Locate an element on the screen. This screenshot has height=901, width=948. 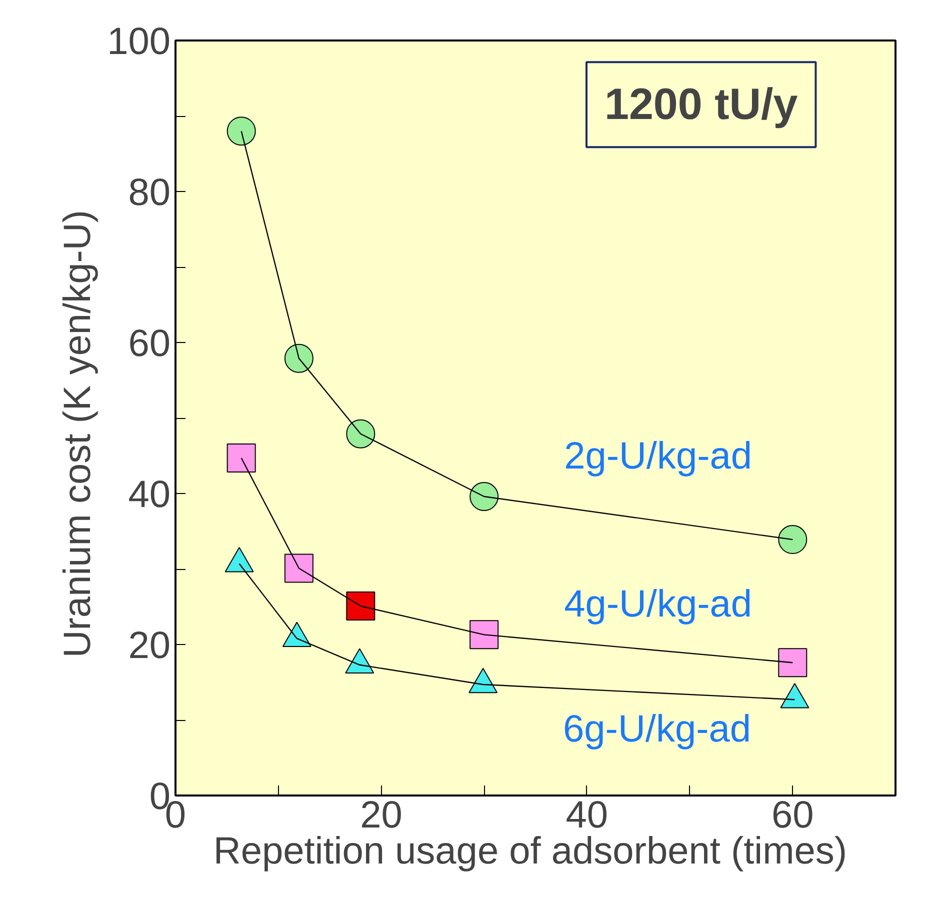
y-tick-label: 40 is located at coordinates (149, 495).